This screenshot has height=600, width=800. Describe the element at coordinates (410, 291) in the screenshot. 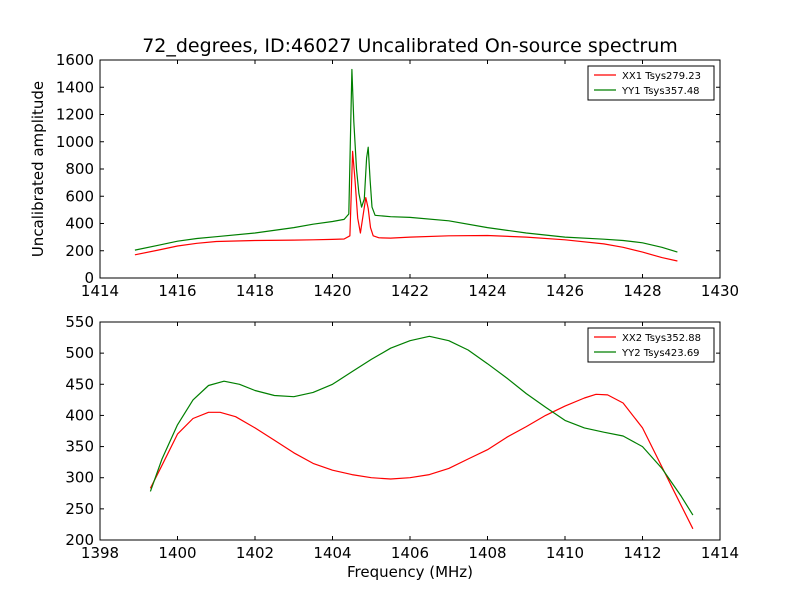

I see `x-tick-label: 1422` at that location.